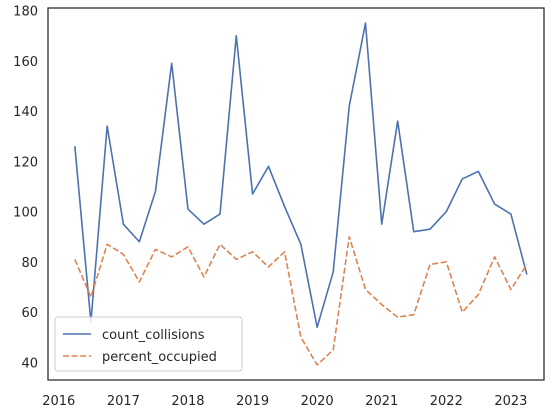 This screenshot has height=417, width=554. I want to click on x-tick-label: 2022, so click(446, 401).